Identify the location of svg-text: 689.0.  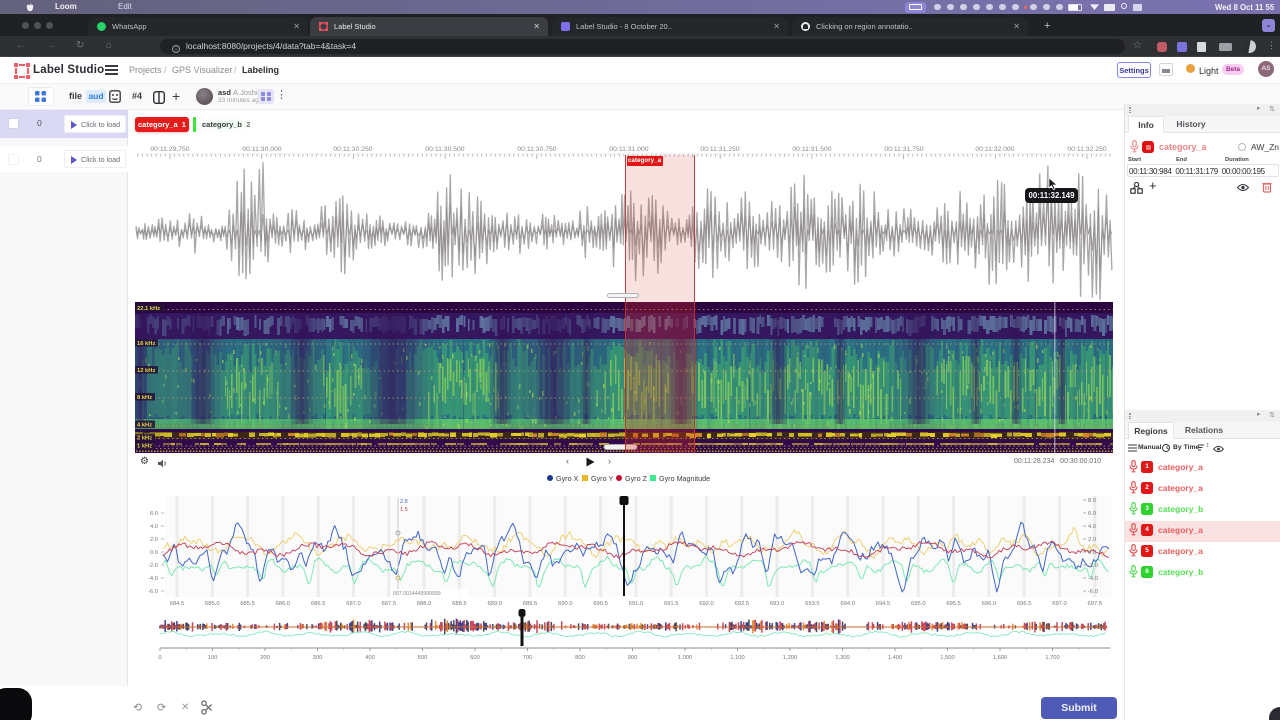
(494, 604).